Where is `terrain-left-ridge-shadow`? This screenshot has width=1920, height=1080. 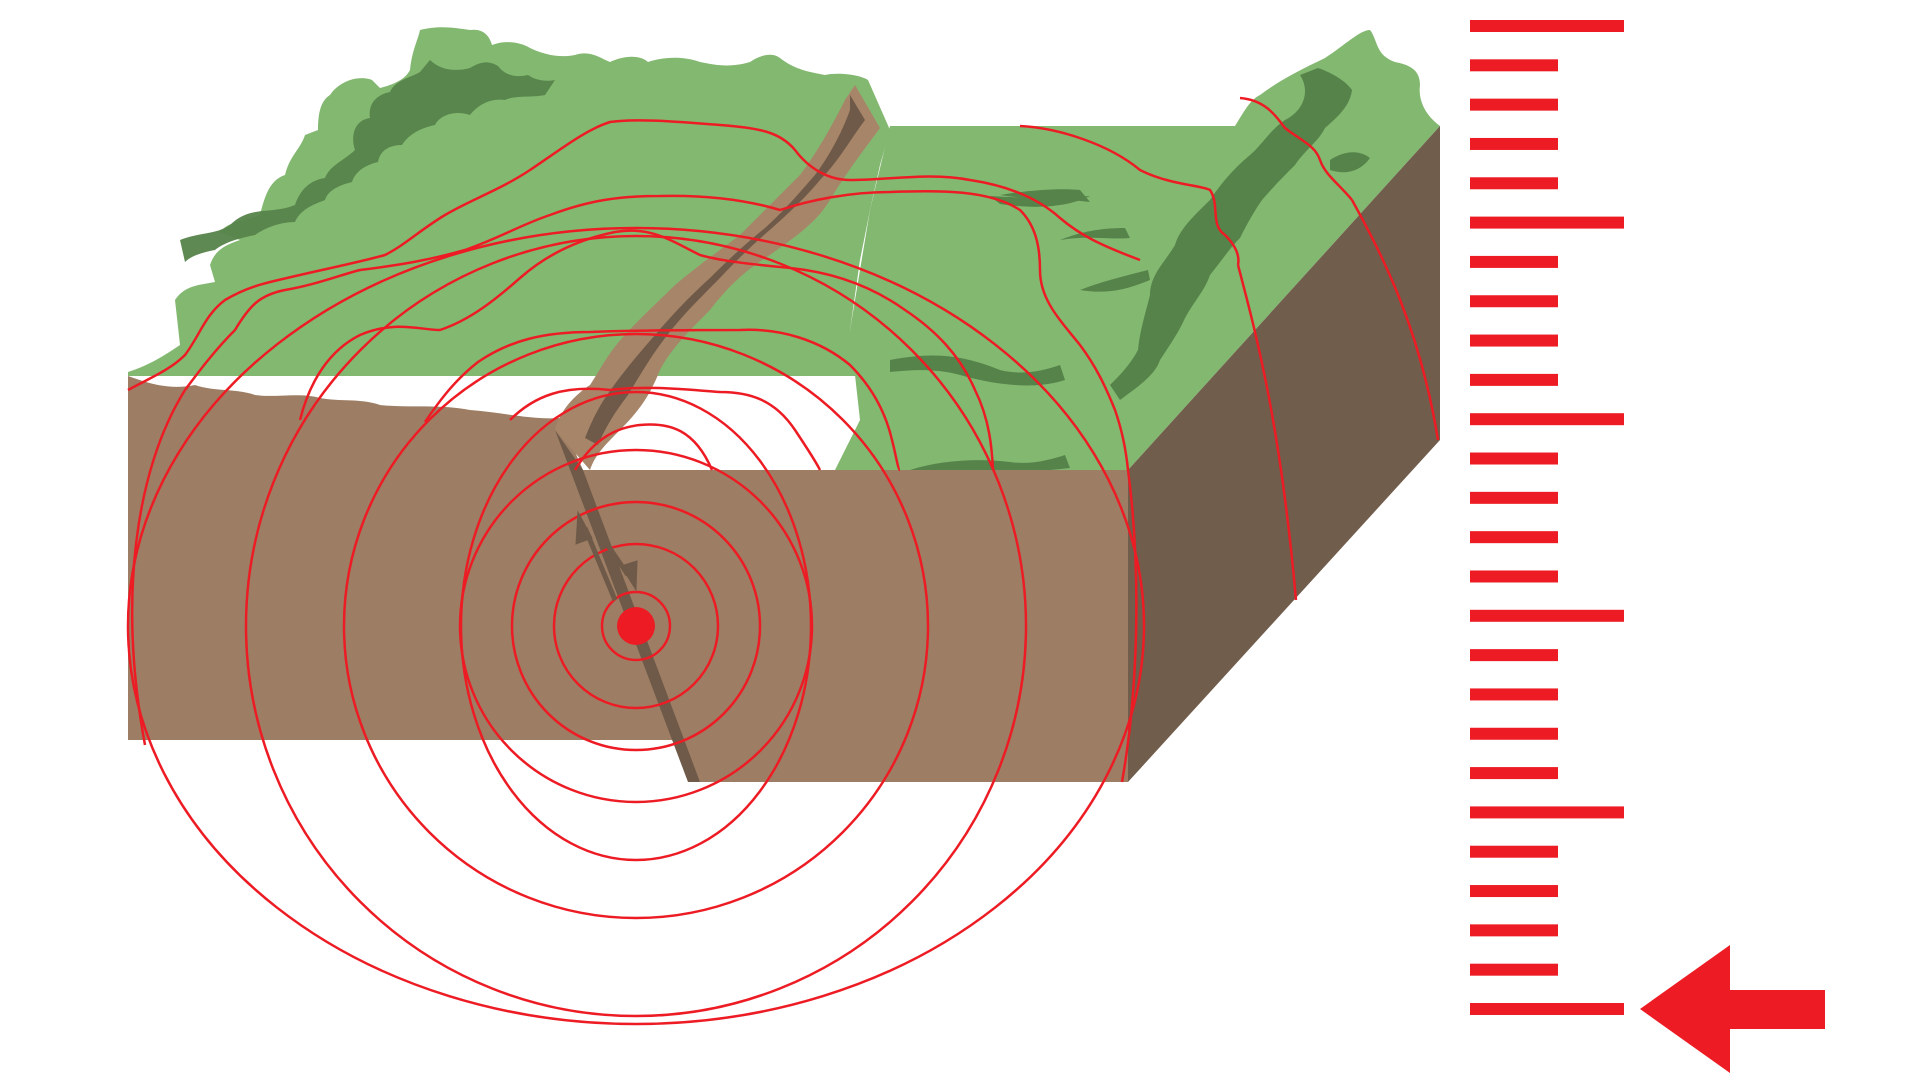 terrain-left-ridge-shadow is located at coordinates (367, 161).